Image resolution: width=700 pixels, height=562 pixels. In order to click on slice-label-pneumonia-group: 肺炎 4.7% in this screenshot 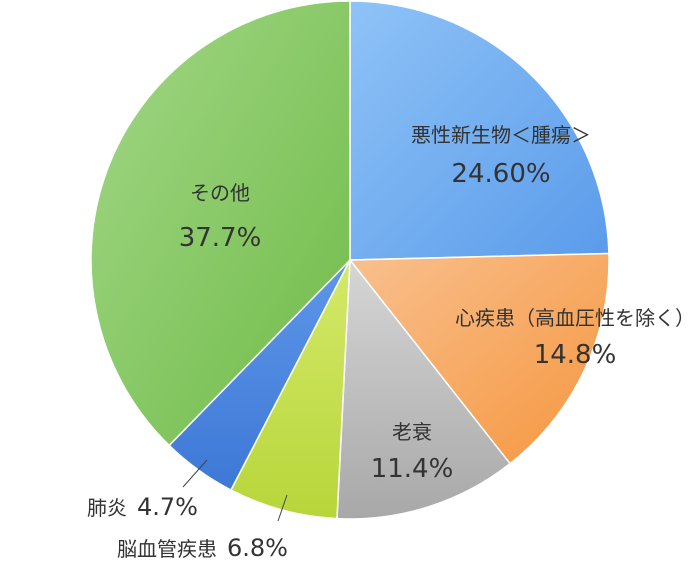, I will do `click(142, 507)`.